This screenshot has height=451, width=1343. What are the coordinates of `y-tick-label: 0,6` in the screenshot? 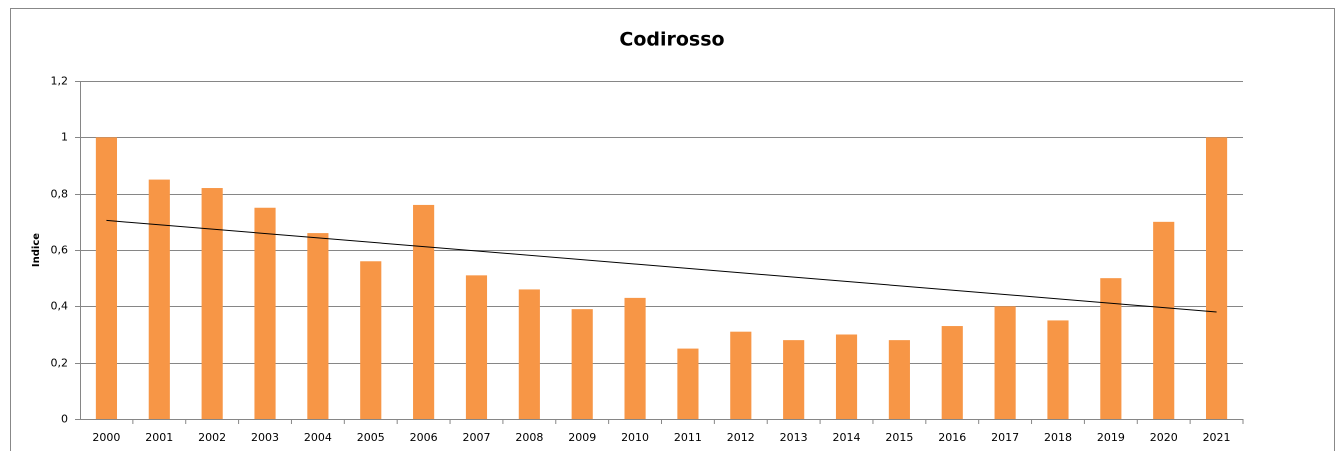 It's located at (60, 250).